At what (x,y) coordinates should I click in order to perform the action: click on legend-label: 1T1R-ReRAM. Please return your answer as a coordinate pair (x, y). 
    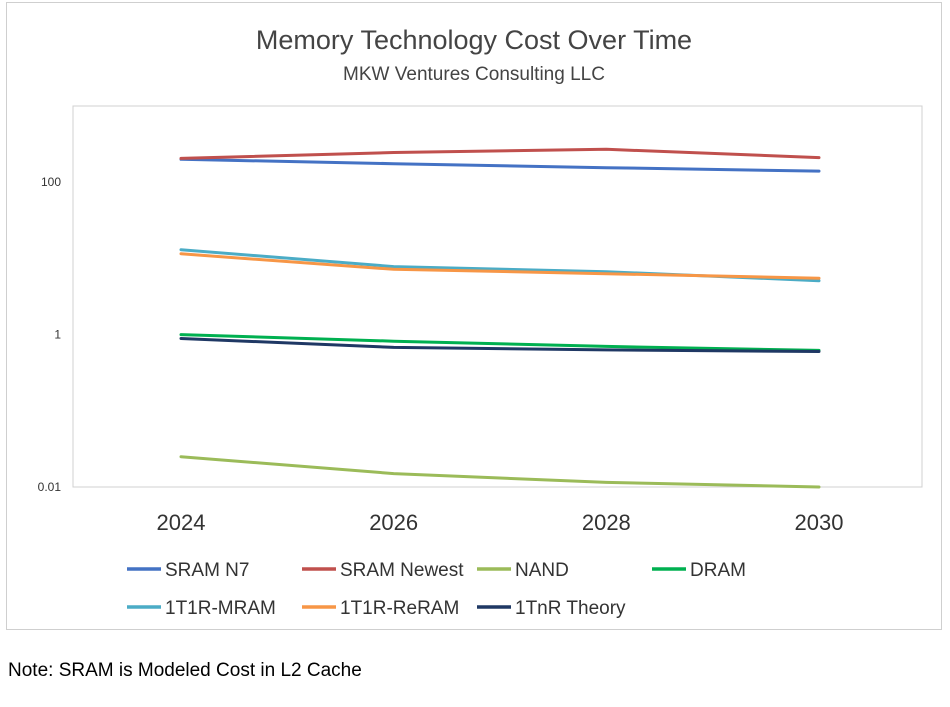
    Looking at the image, I should click on (399, 608).